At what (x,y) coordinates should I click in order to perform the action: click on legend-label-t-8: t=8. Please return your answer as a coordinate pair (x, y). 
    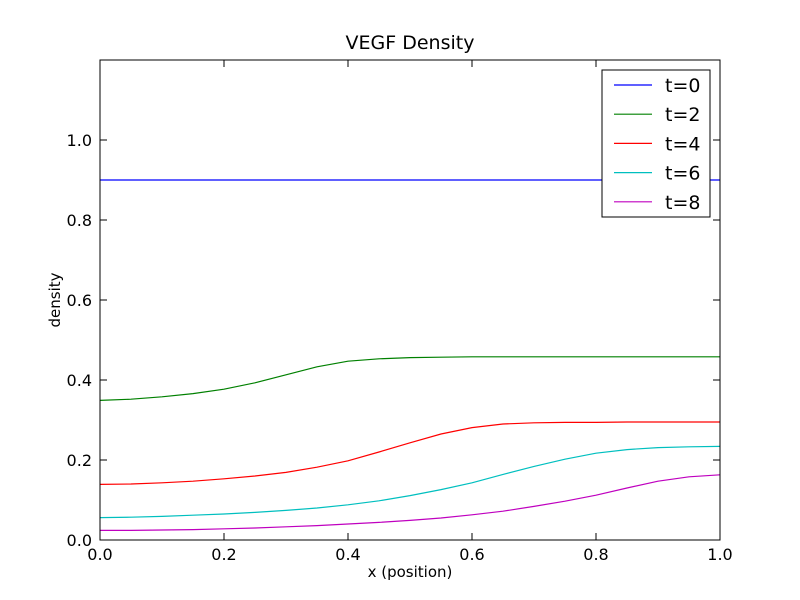
    Looking at the image, I should click on (682, 203).